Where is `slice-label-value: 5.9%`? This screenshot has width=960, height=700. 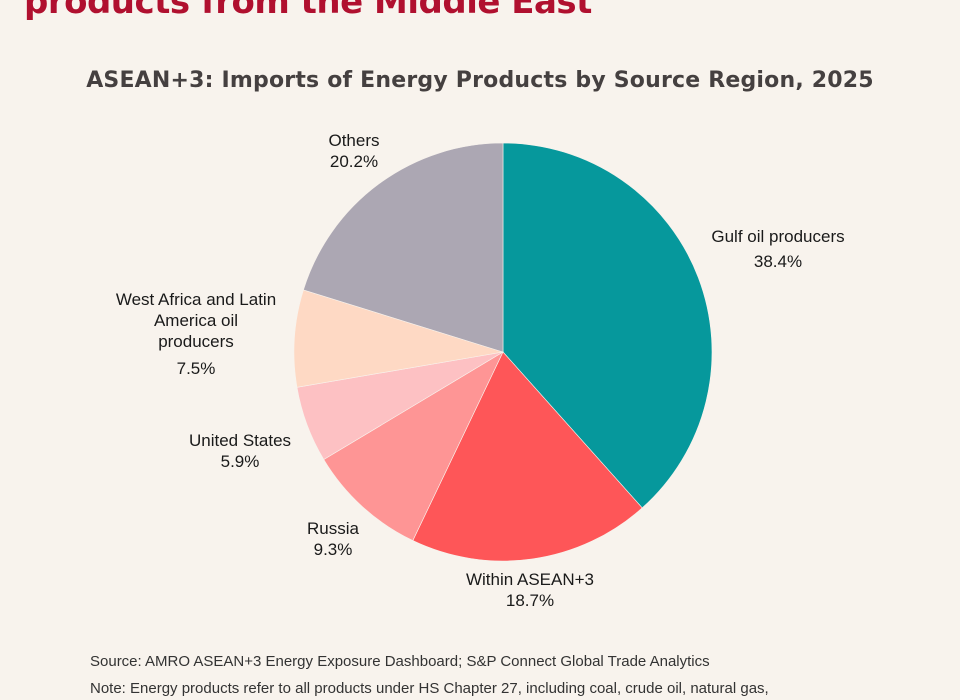 slice-label-value: 5.9% is located at coordinates (240, 461).